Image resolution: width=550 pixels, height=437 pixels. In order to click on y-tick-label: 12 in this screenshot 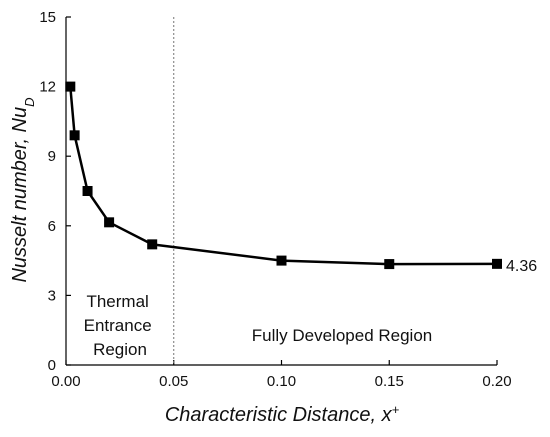, I will do `click(47, 87)`.